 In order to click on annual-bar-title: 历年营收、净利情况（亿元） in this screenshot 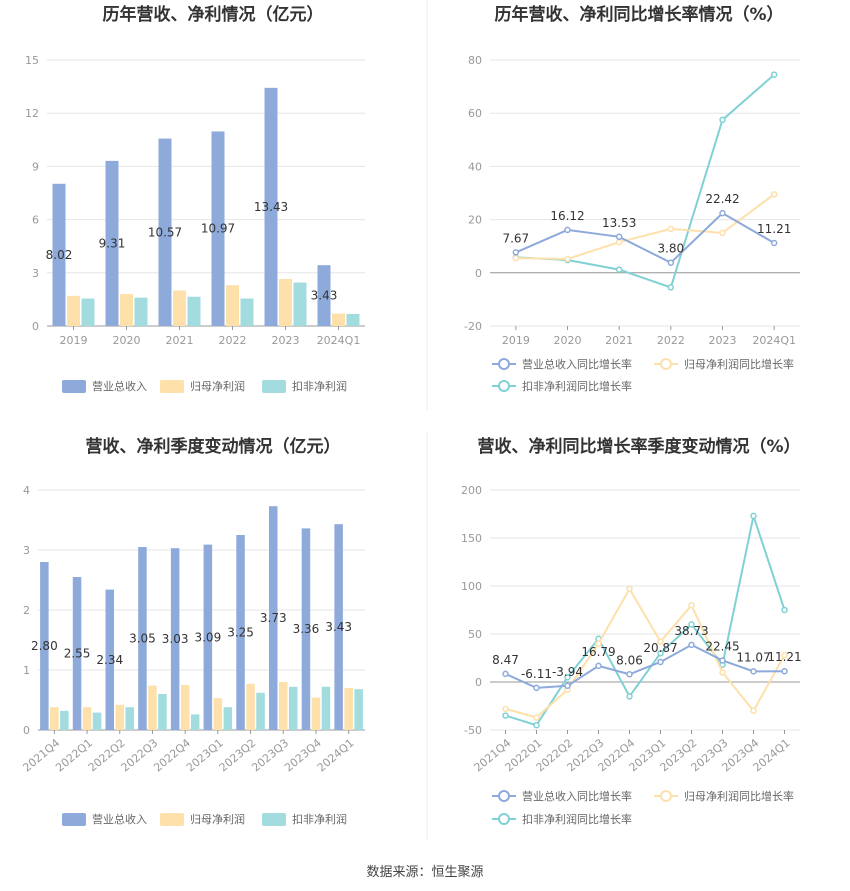, I will do `click(213, 14)`.